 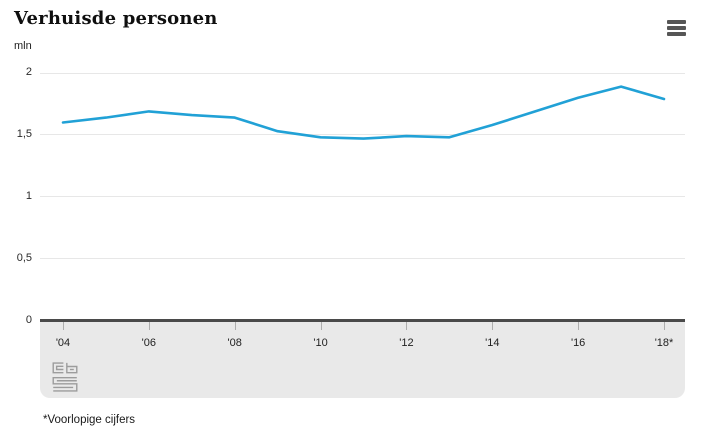 I want to click on y-axis-label: 2, so click(x=28, y=72).